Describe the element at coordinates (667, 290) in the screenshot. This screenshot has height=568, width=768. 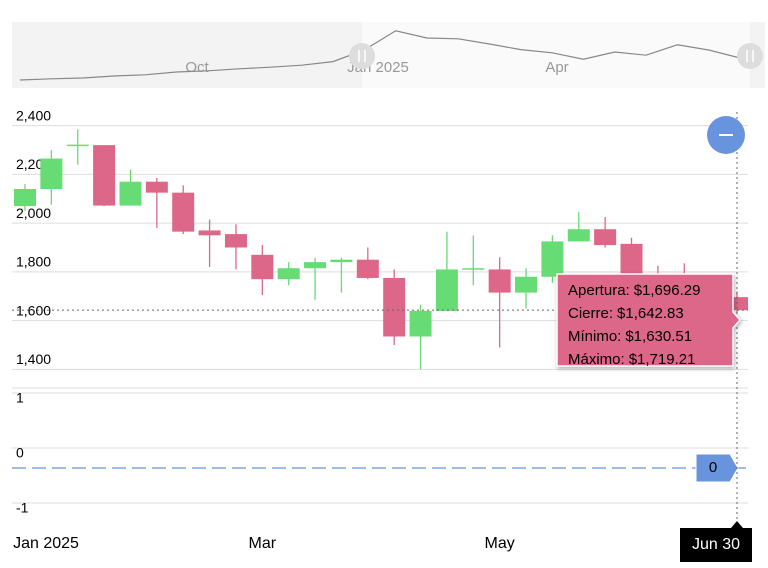
I see `tooltip-value: $1,696.29` at that location.